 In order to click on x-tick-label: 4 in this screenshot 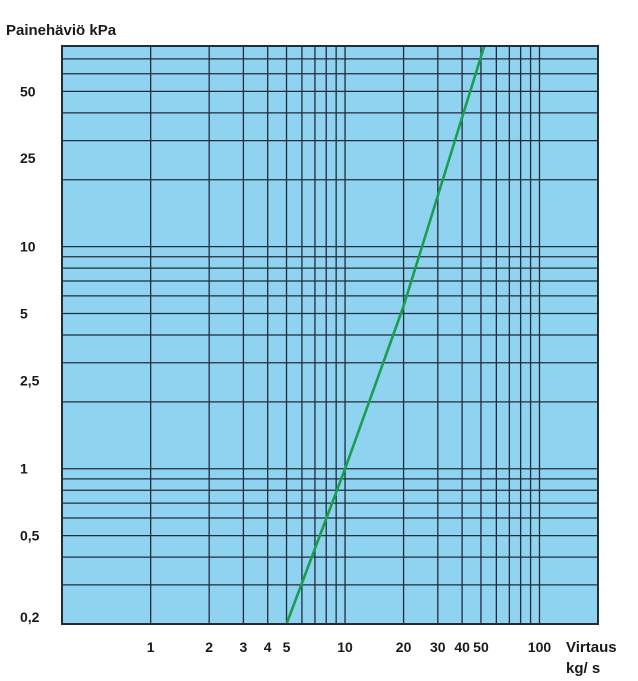, I will do `click(268, 647)`.